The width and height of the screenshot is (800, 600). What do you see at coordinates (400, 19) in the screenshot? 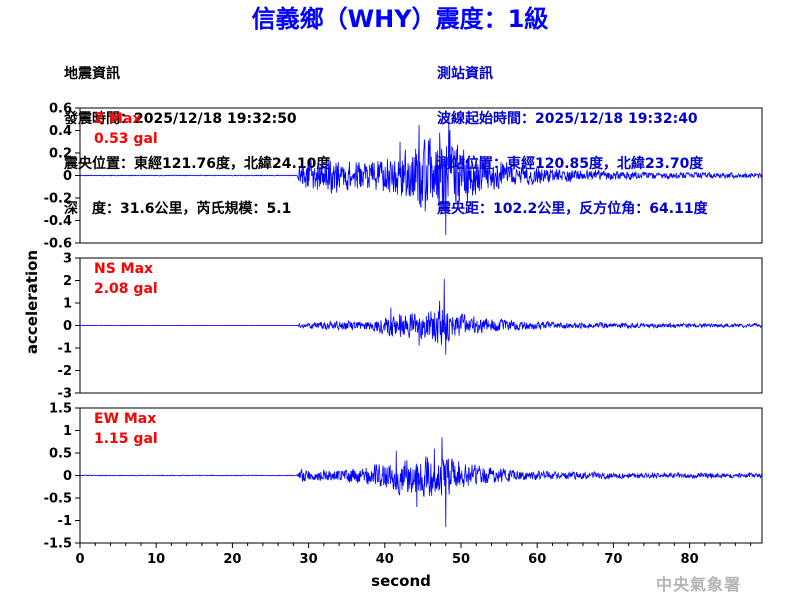
I see `page-title: 信義鄉（WHY）震度：1級` at bounding box center [400, 19].